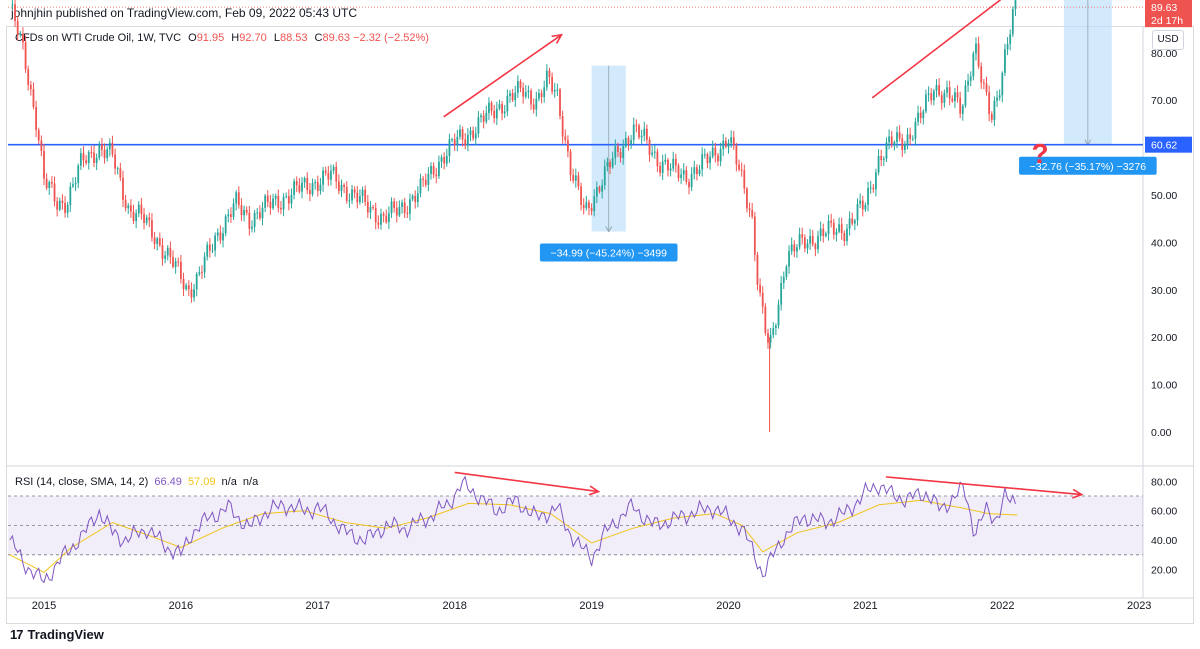 Image resolution: width=1200 pixels, height=649 pixels. What do you see at coordinates (336, 38) in the screenshot?
I see `close-value: 89.63` at bounding box center [336, 38].